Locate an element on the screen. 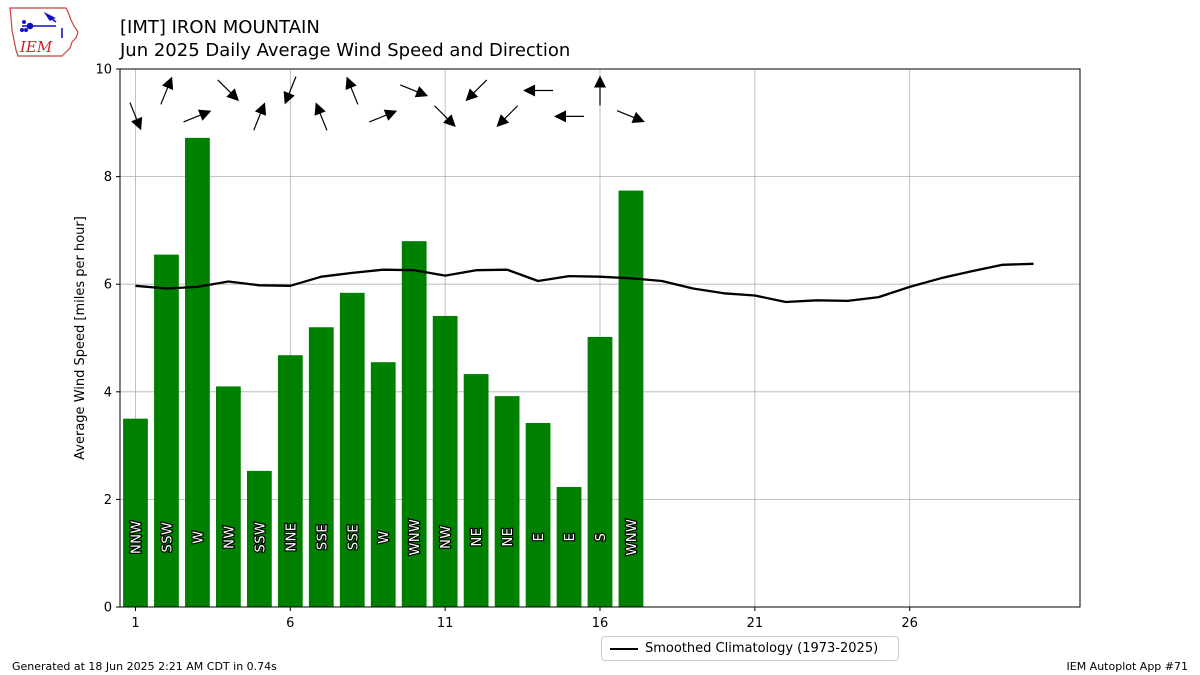 The height and width of the screenshot is (675, 1200). x-tick-label: 11 is located at coordinates (445, 623).